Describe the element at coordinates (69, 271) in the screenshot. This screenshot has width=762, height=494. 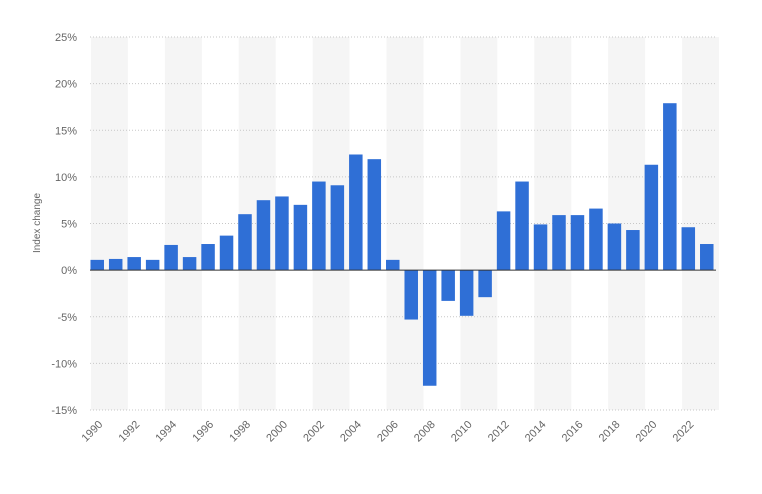
I see `y-tick-label: 0%` at that location.